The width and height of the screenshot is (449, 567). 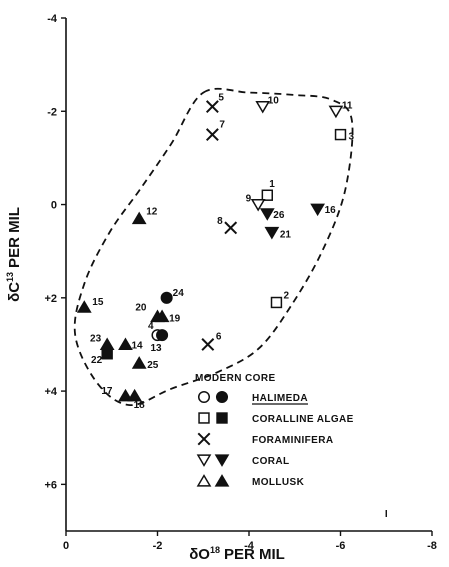 I want to click on stray-mark: I, so click(x=386, y=514).